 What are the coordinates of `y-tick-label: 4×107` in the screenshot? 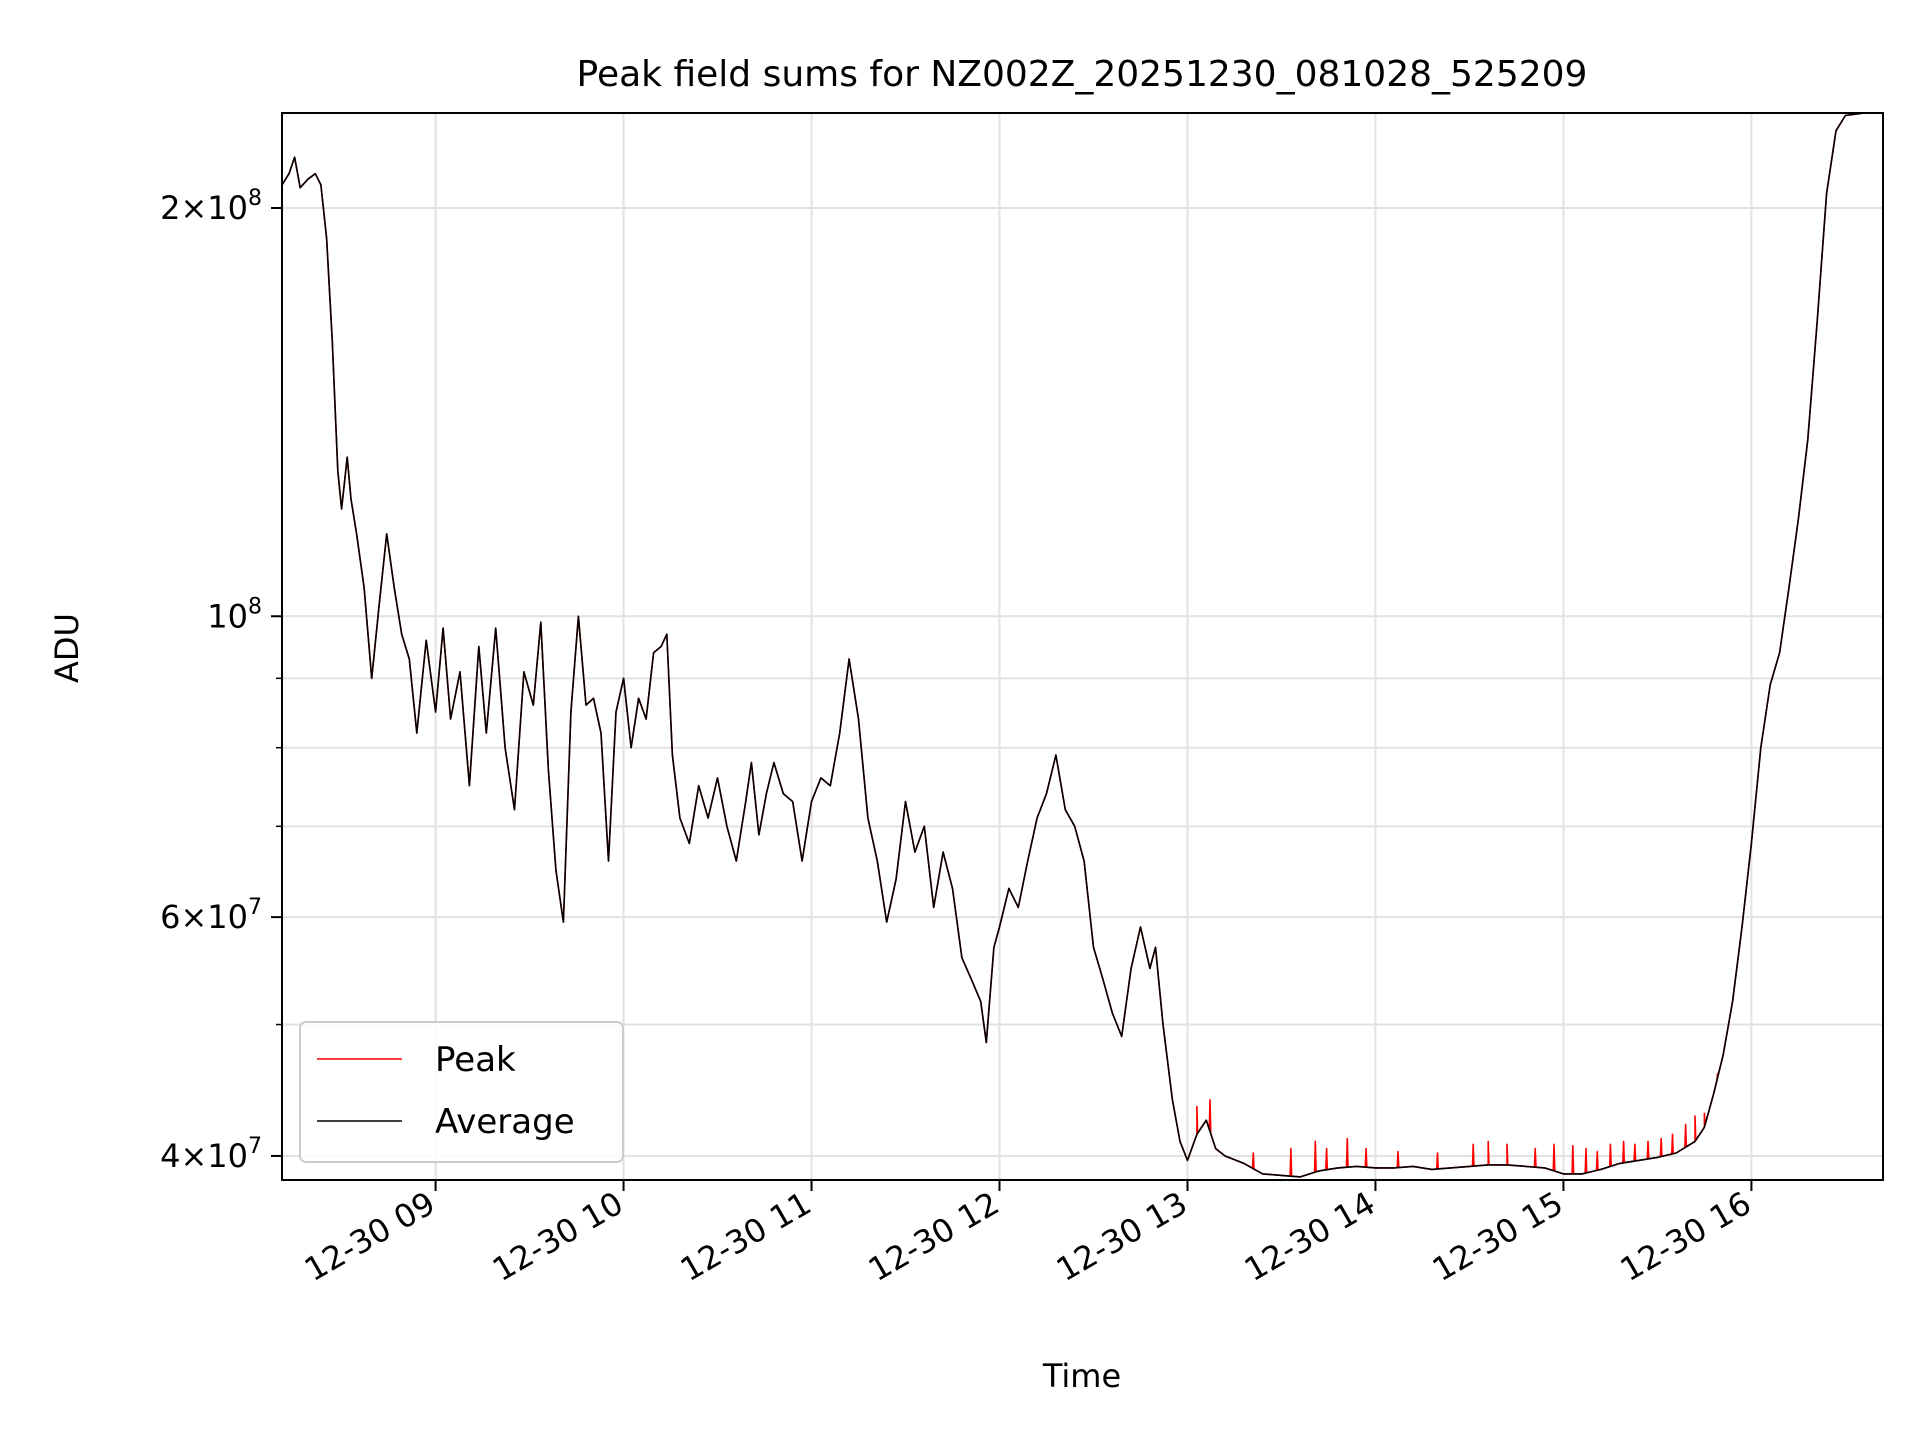 It's located at (211, 1154).